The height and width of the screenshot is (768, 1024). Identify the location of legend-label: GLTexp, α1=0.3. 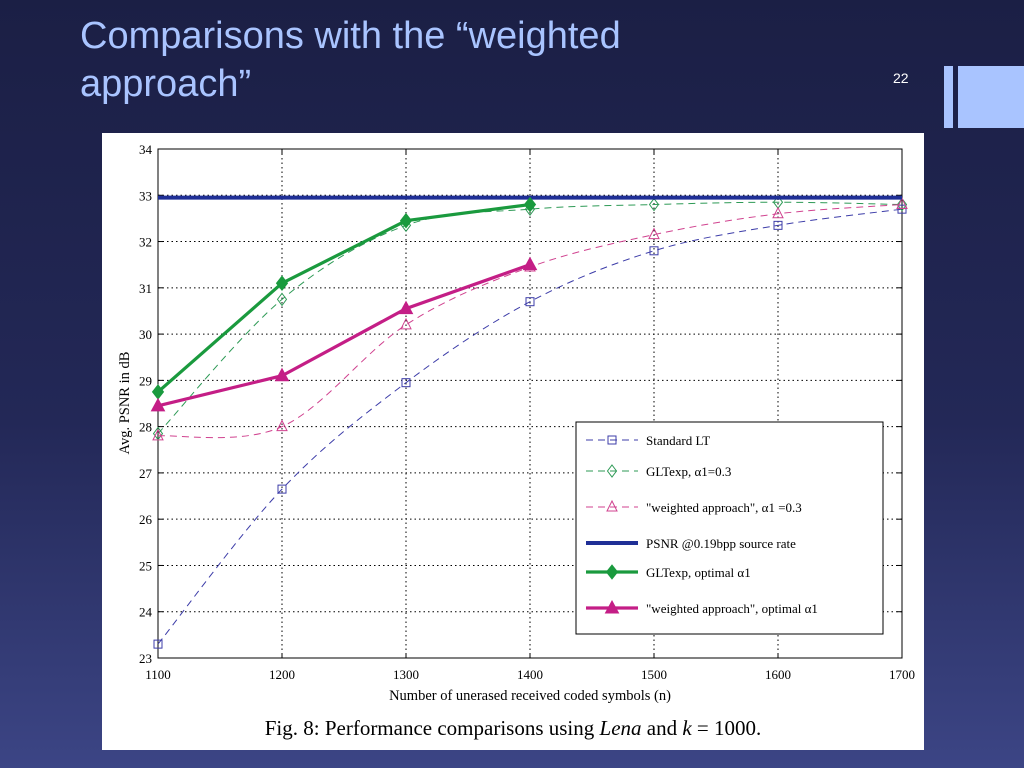
(688, 471).